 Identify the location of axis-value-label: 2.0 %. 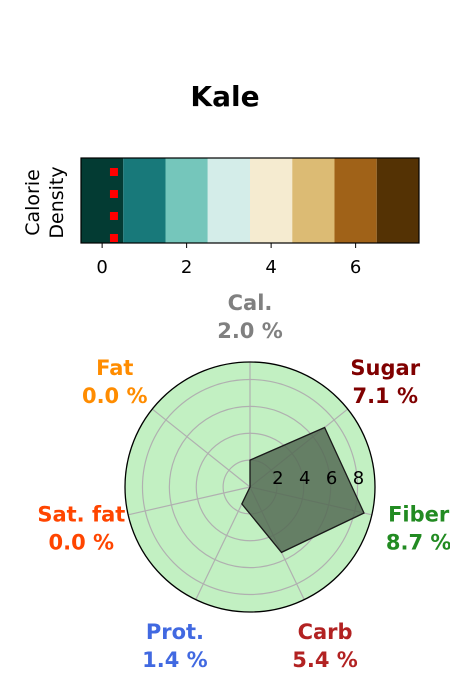
(250, 331).